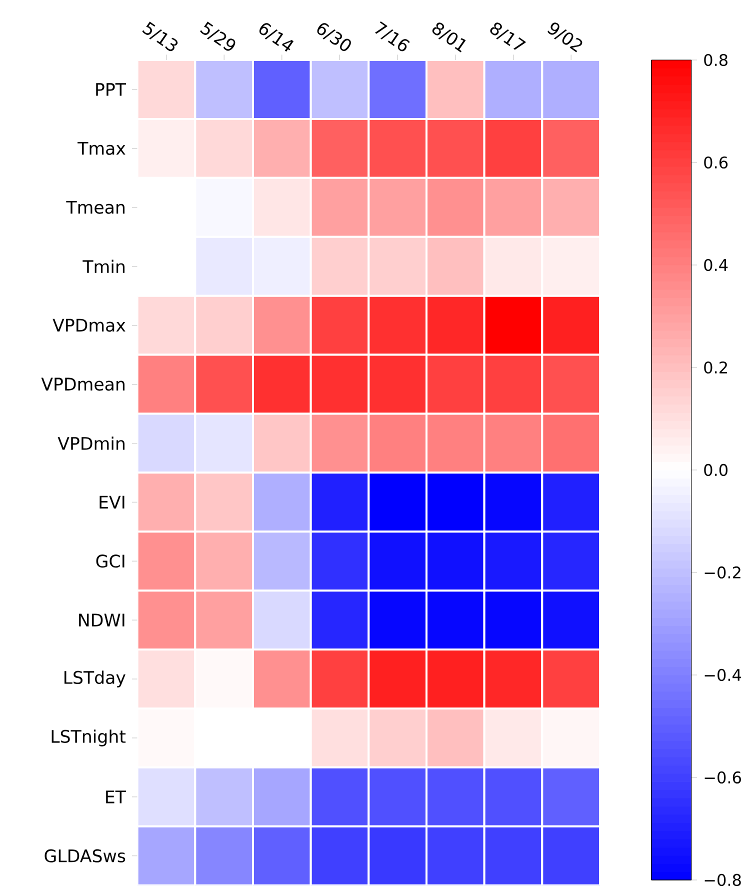  Describe the element at coordinates (722, 880) in the screenshot. I see `color-bar-label: −0.8` at that location.